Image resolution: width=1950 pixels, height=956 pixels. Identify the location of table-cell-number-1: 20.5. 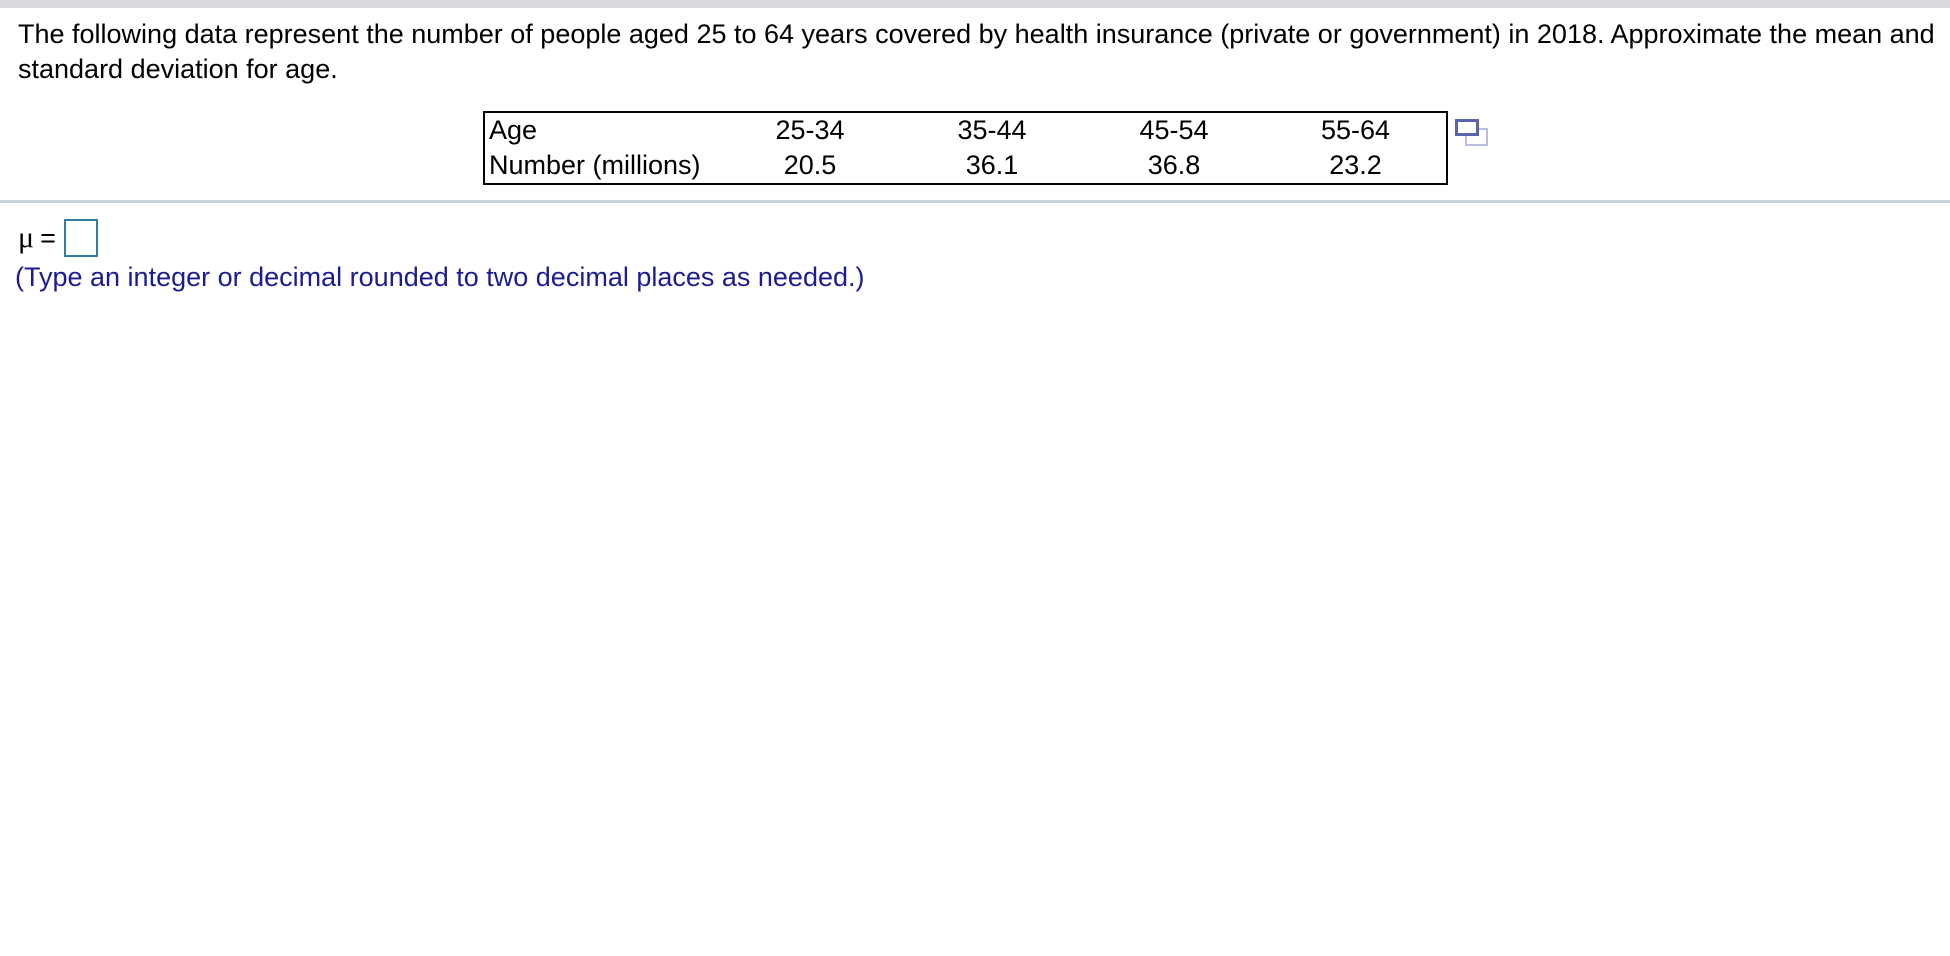
(810, 165).